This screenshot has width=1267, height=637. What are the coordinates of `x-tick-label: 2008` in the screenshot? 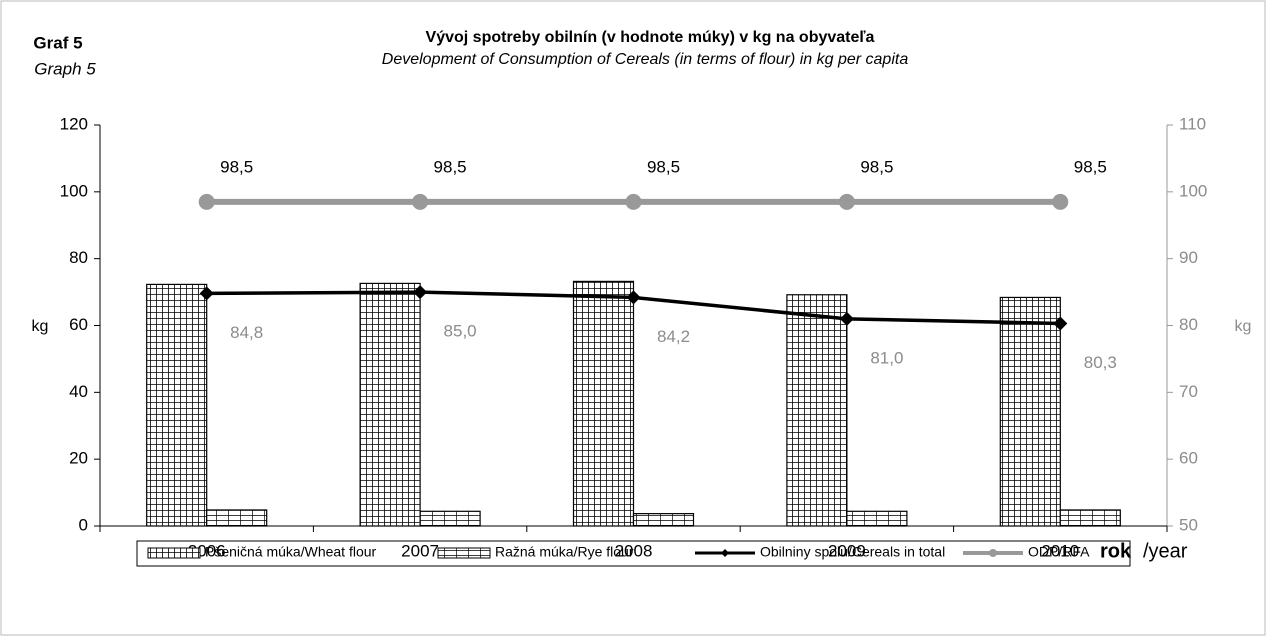 It's located at (634, 550).